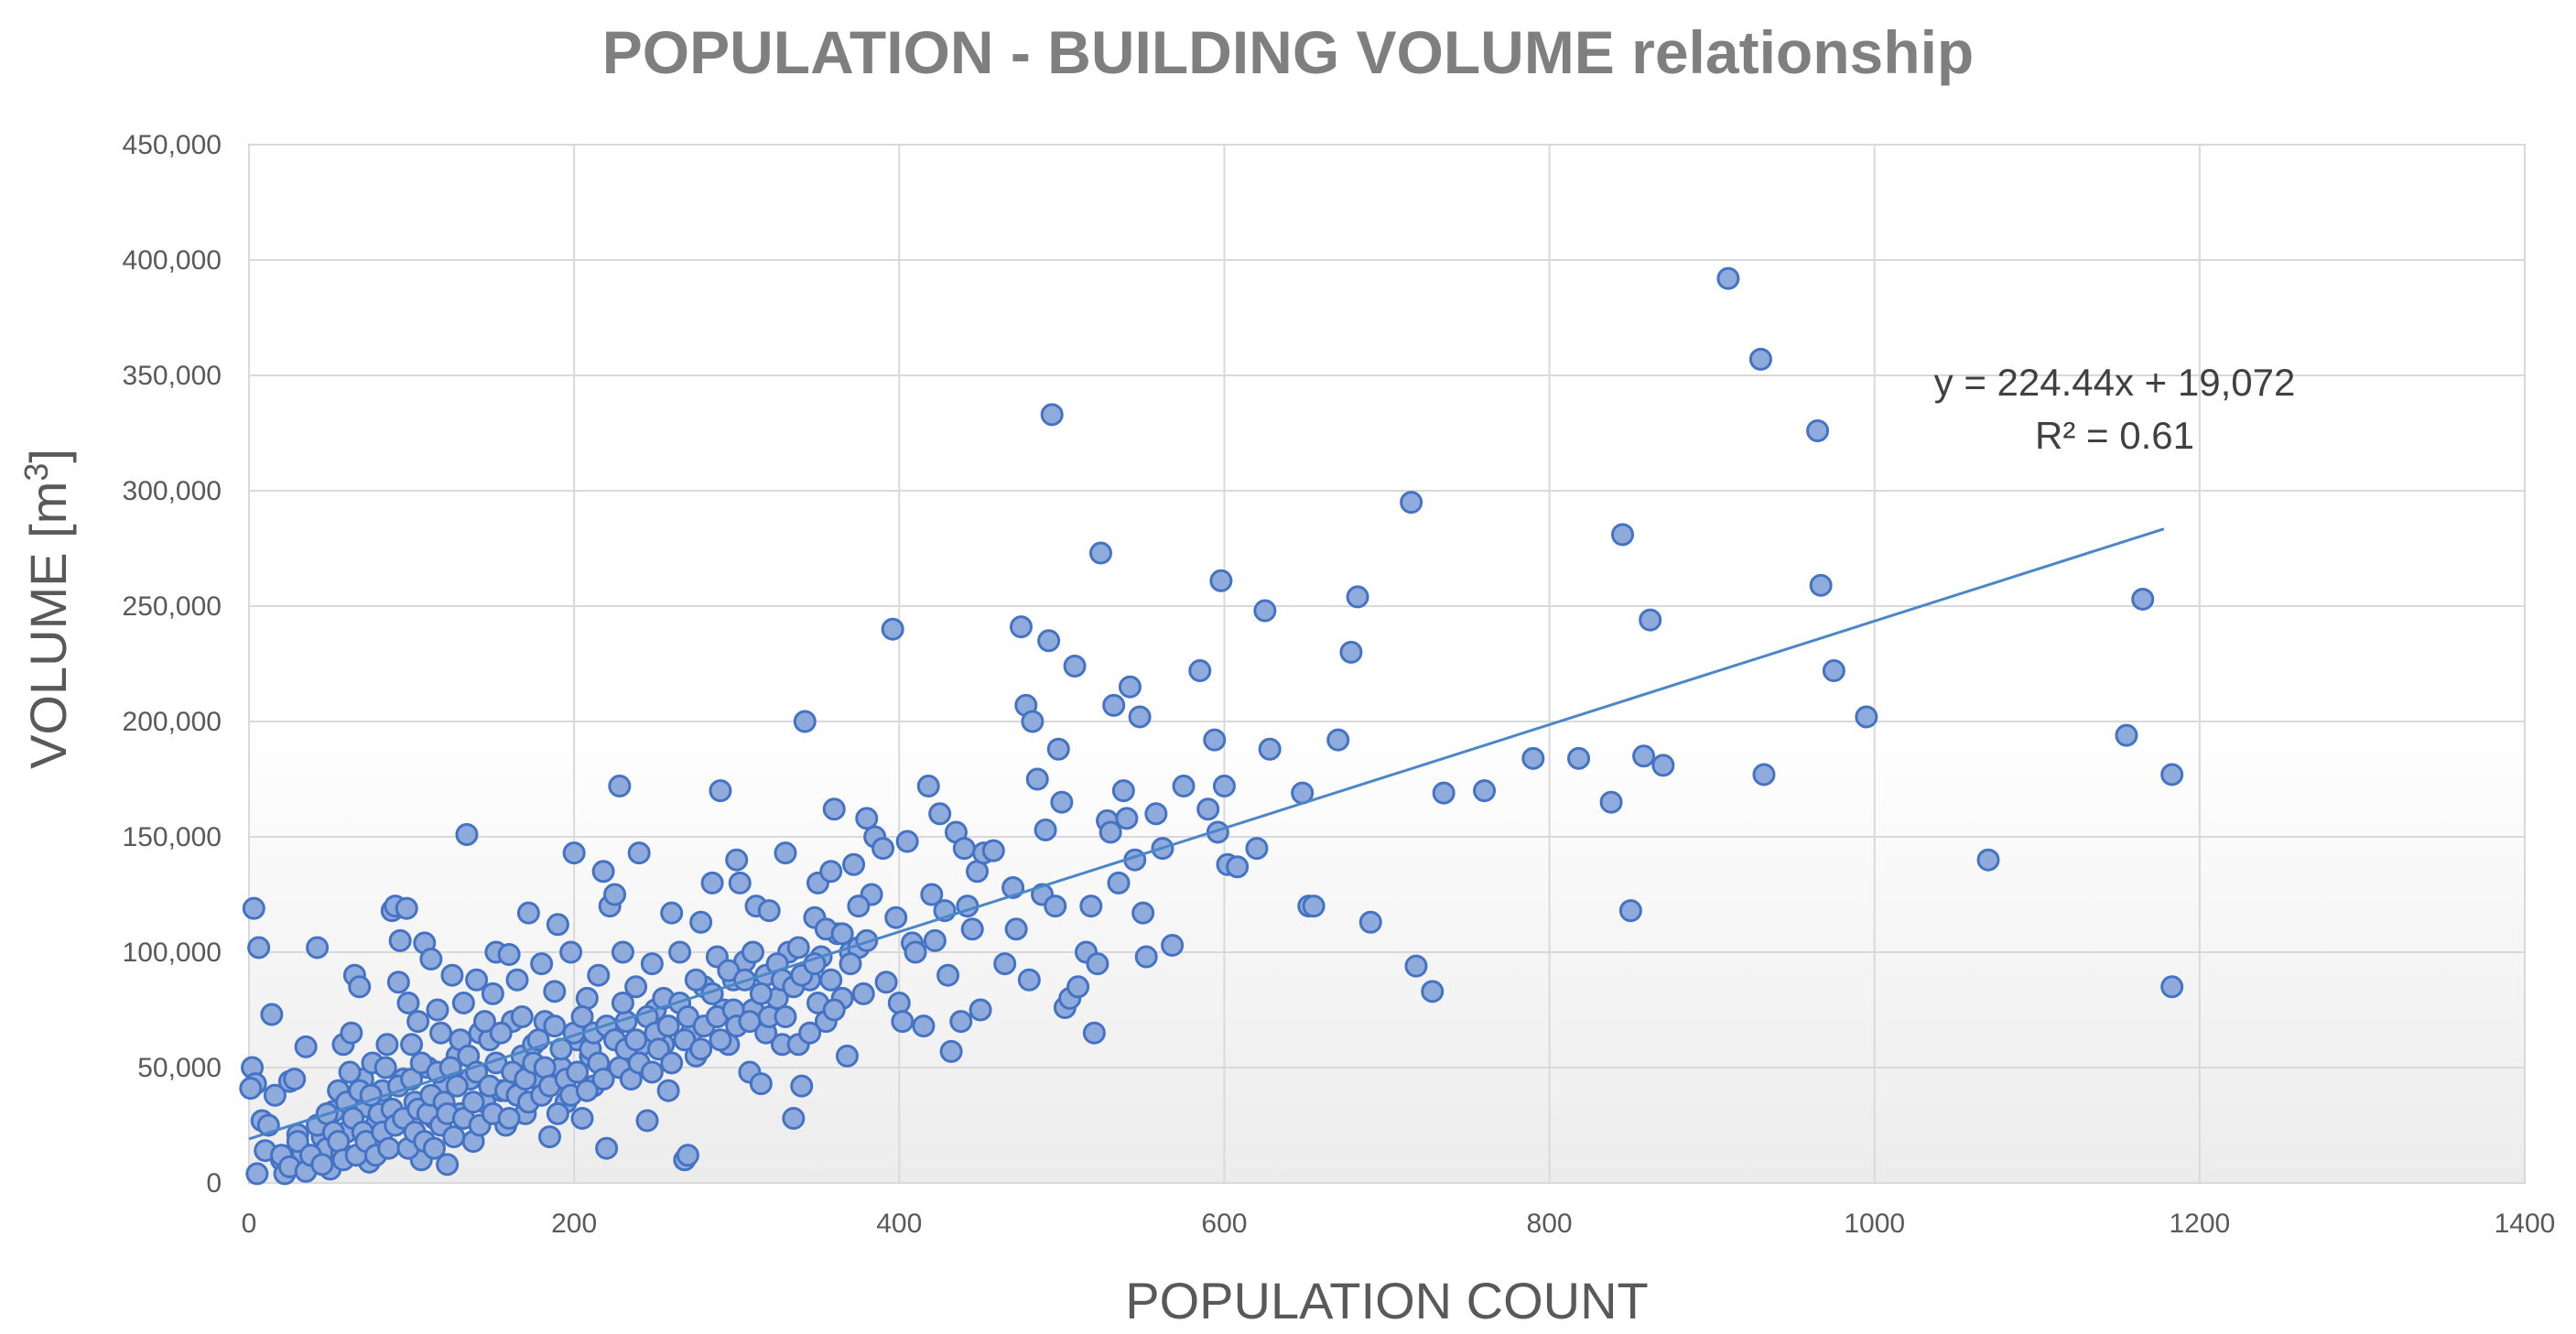  Describe the element at coordinates (574, 1224) in the screenshot. I see `x-tick-label: 200` at that location.